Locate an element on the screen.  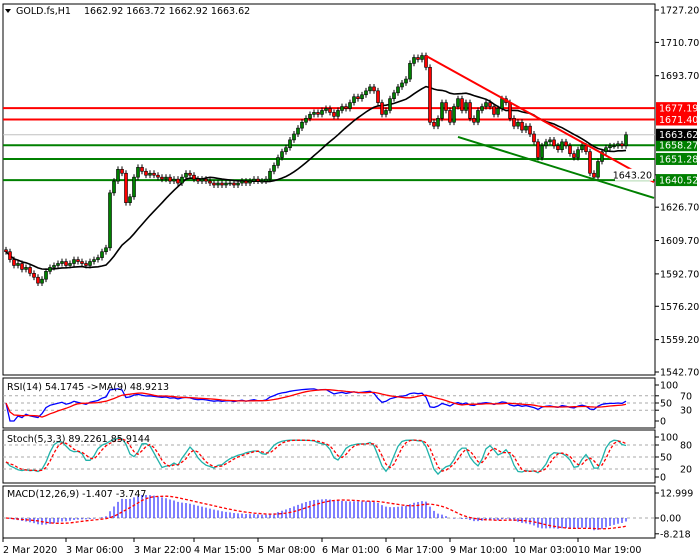
macd-tick-label: -8.218 is located at coordinates (675, 534).